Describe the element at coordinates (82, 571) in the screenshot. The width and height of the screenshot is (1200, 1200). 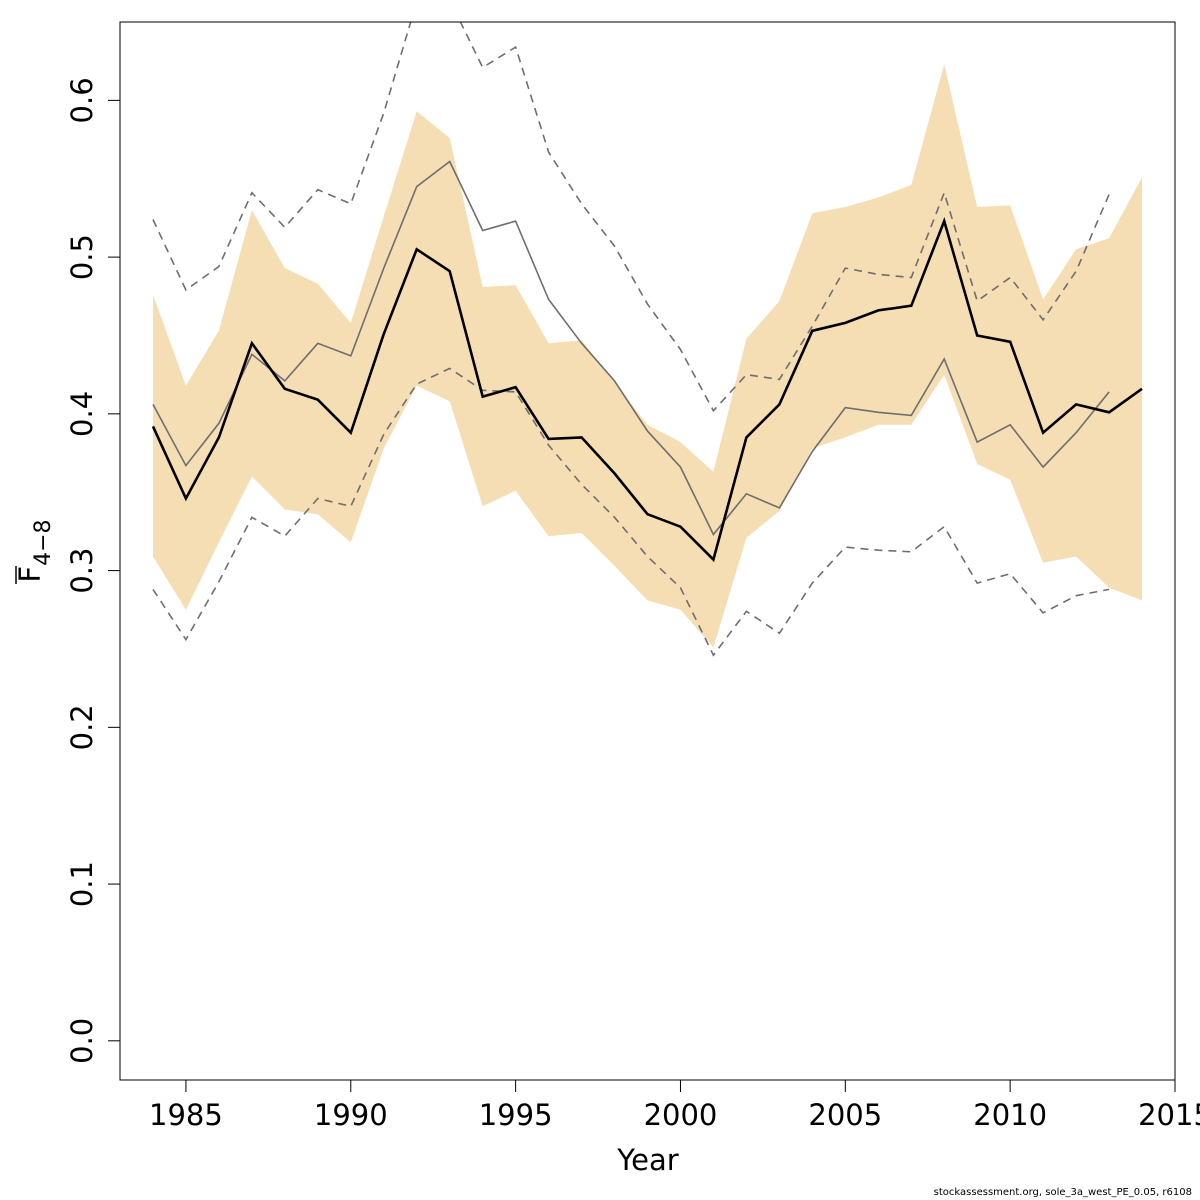
I see `y-tick-label: 0.3` at that location.